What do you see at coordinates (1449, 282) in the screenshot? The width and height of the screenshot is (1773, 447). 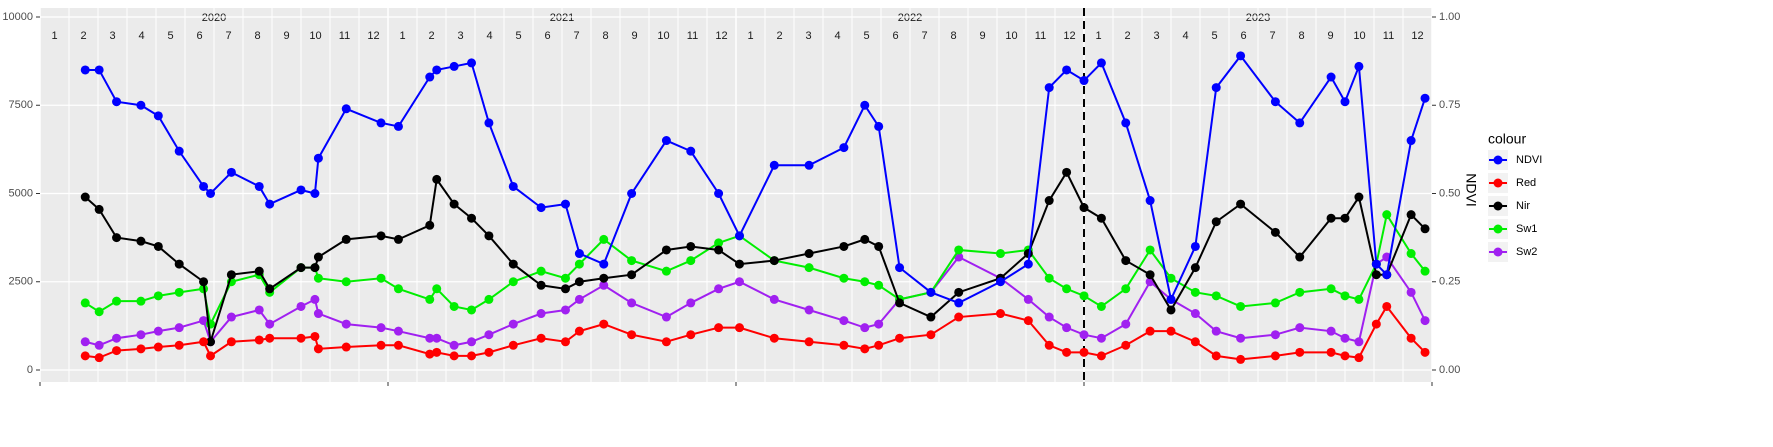 I see `y2-tick-label: 0.25` at bounding box center [1449, 282].